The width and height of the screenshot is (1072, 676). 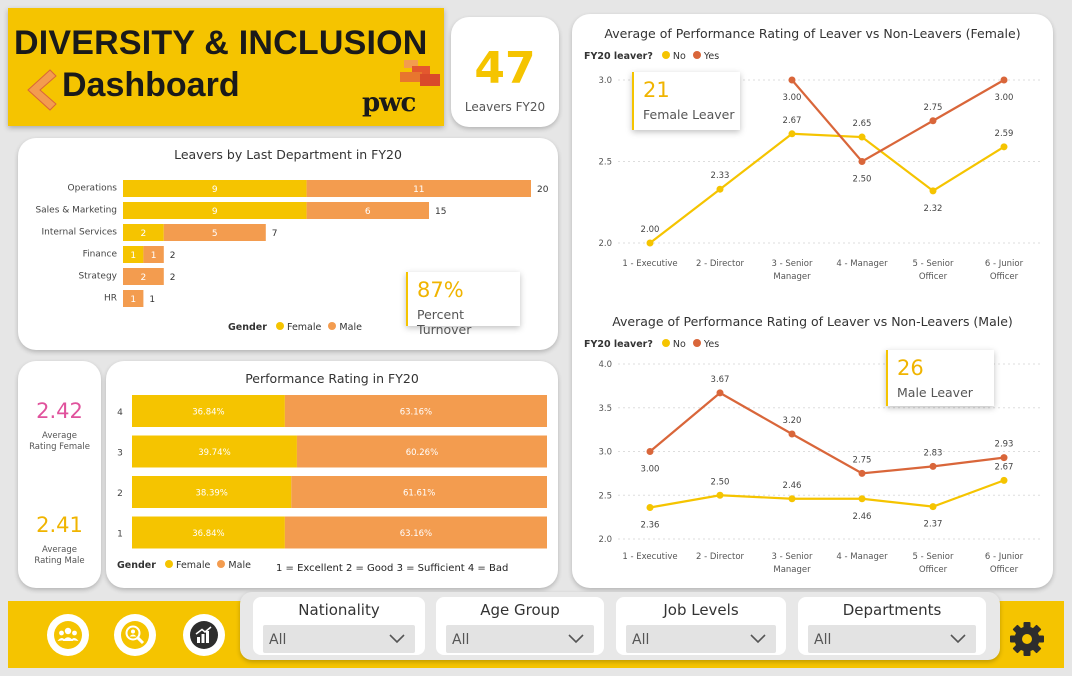 I want to click on female-legend-yes: Yes, so click(x=711, y=56).